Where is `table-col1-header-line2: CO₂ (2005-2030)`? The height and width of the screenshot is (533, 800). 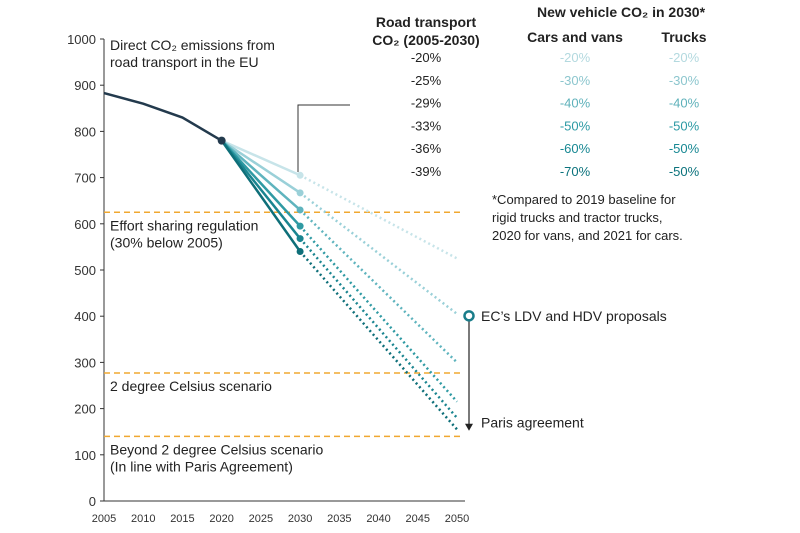
table-col1-header-line2: CO₂ (2005-2030) is located at coordinates (425, 40).